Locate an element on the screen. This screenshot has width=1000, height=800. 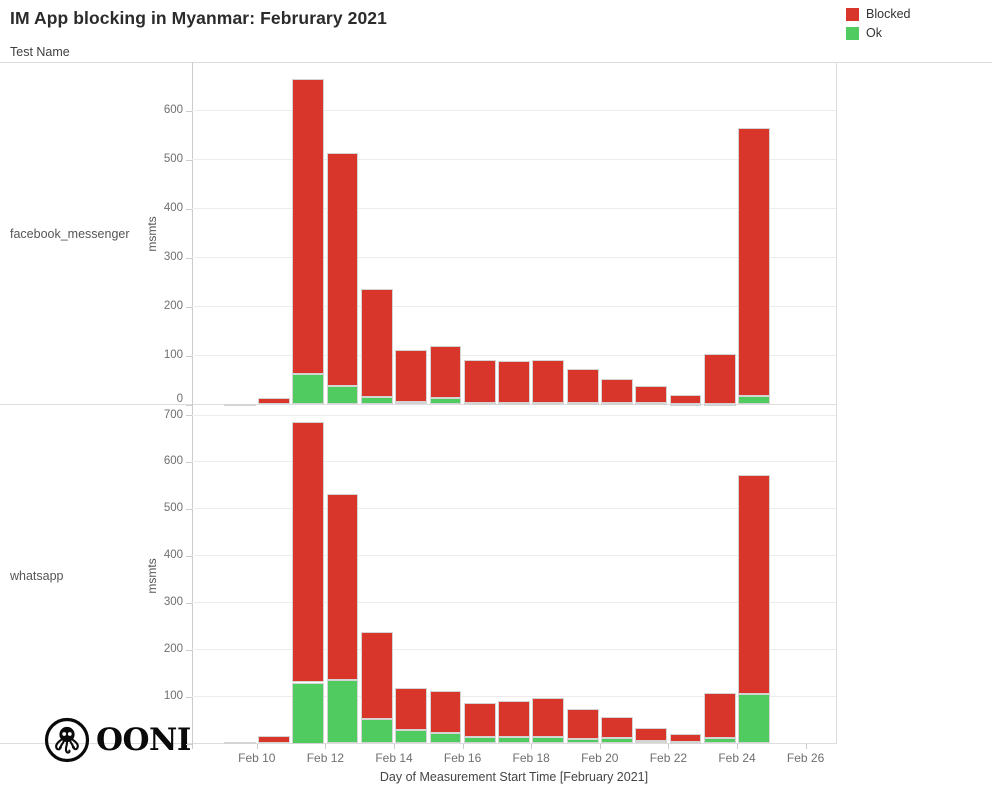
y-axis-title-bottom: msmts is located at coordinates (152, 576).